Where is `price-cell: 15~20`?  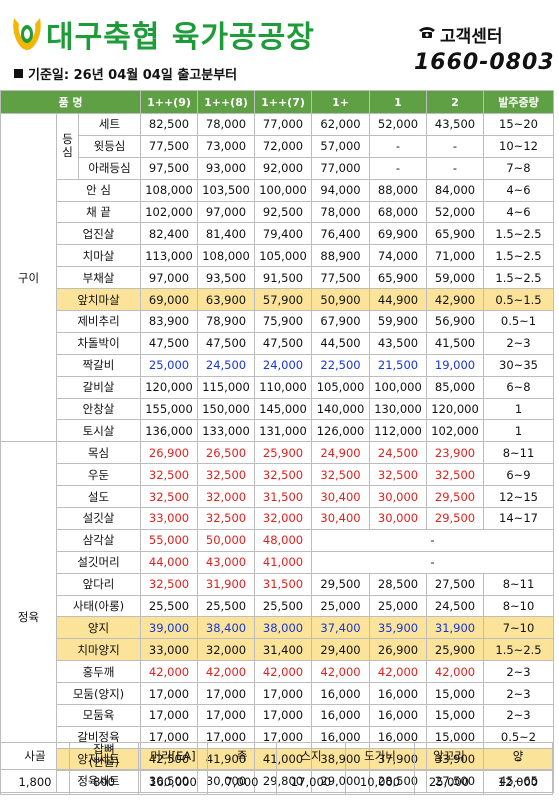
price-cell: 15~20 is located at coordinates (518, 124).